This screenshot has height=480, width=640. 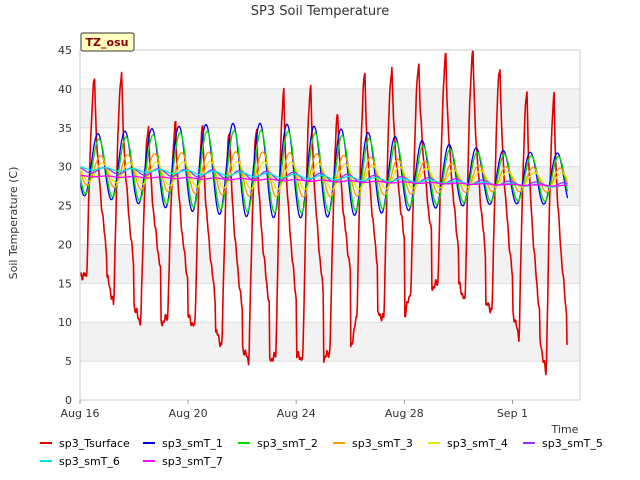 I want to click on legend-label: sp3_smT_3, so click(x=382, y=443).